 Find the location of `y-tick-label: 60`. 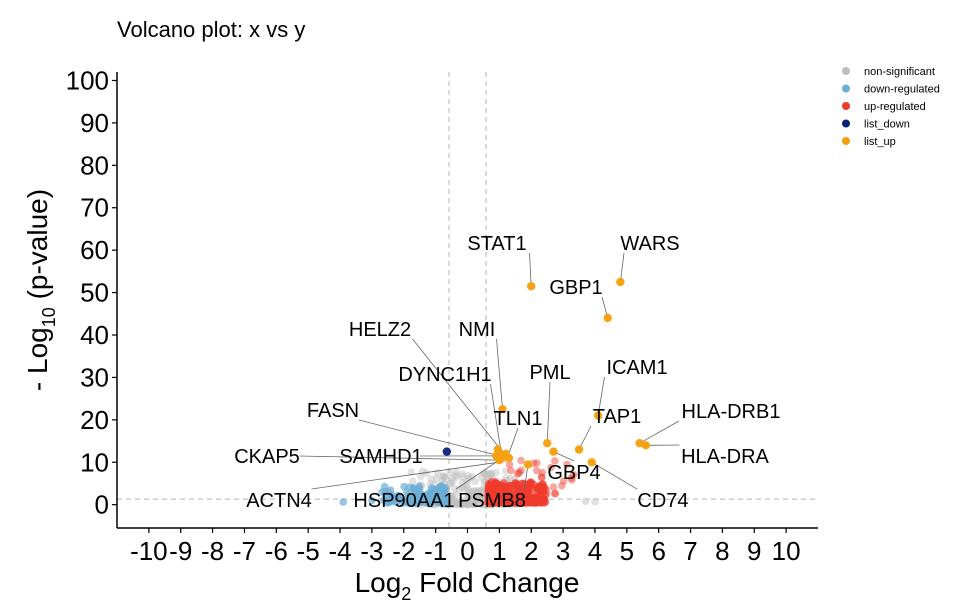

y-tick-label: 60 is located at coordinates (94, 250).